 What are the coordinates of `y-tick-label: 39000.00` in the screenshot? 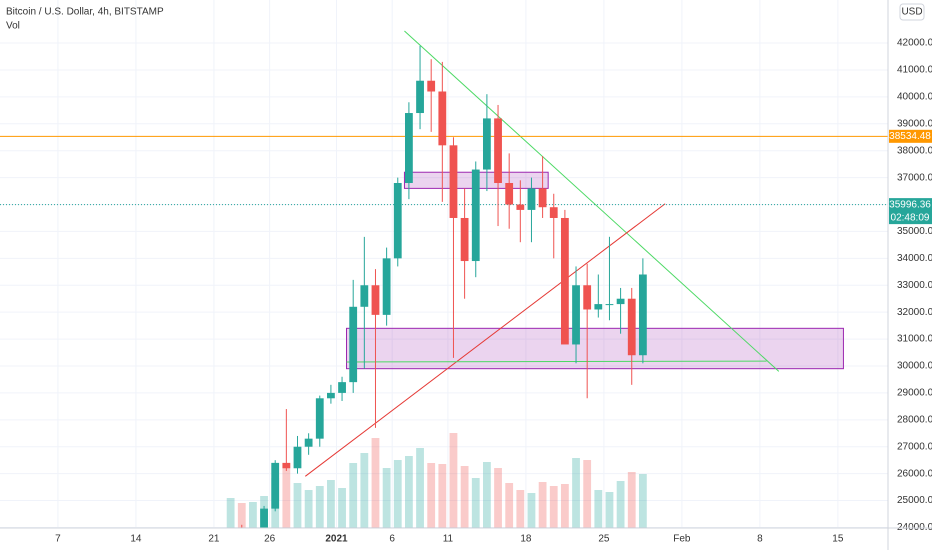 It's located at (914, 123).